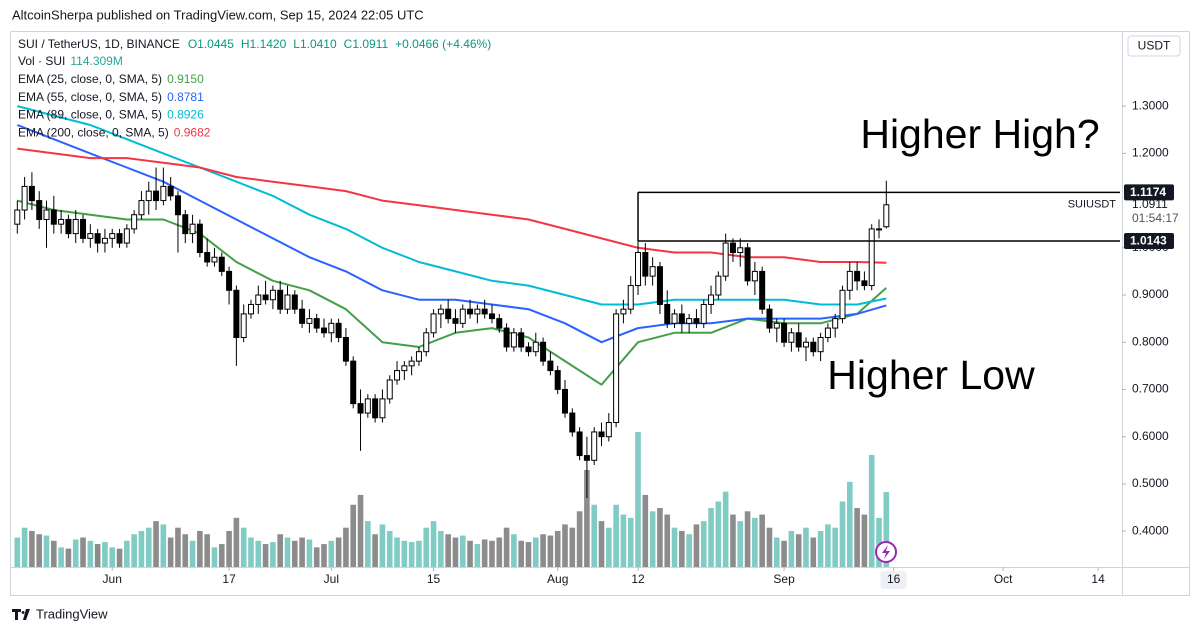 This screenshot has width=1200, height=633. Describe the element at coordinates (229, 579) in the screenshot. I see `x-tick-label: 17` at that location.